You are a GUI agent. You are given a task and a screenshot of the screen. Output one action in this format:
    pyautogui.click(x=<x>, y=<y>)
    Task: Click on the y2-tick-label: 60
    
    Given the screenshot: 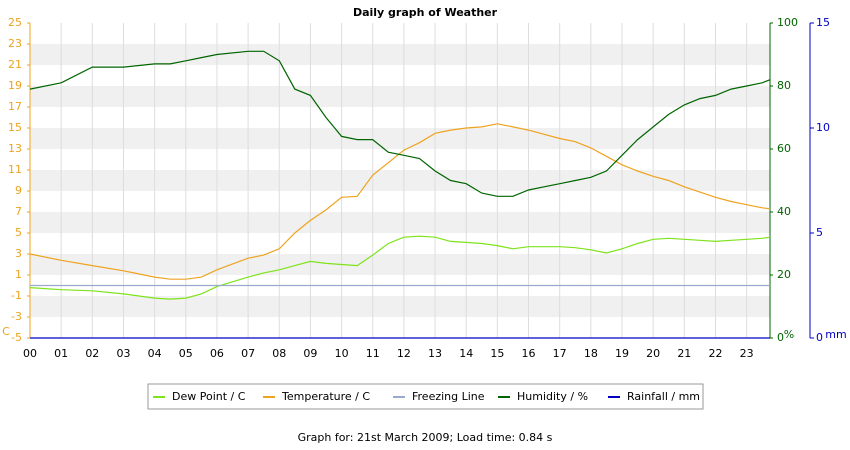 What is the action you would take?
    pyautogui.click(x=784, y=148)
    